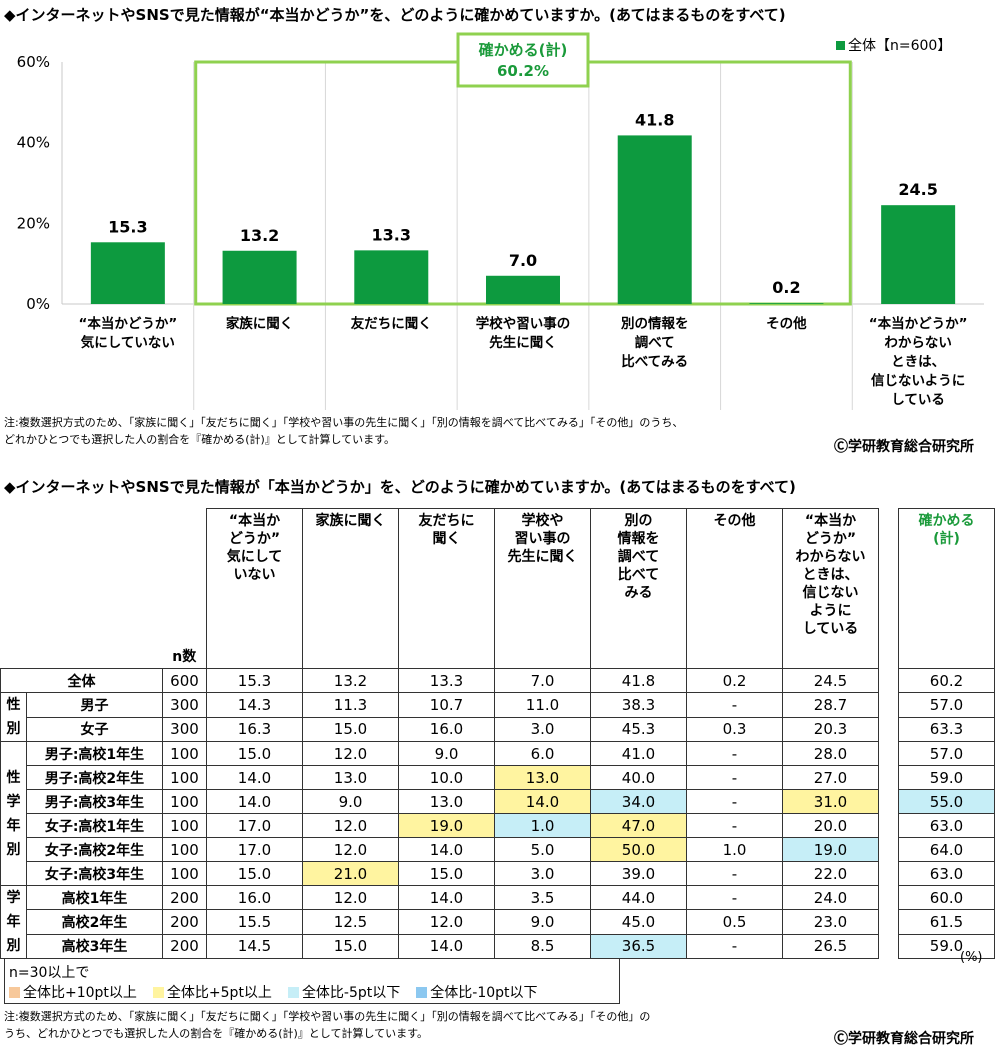 The width and height of the screenshot is (1000, 1051). I want to click on column-header: 家族に聞く, so click(350, 588).